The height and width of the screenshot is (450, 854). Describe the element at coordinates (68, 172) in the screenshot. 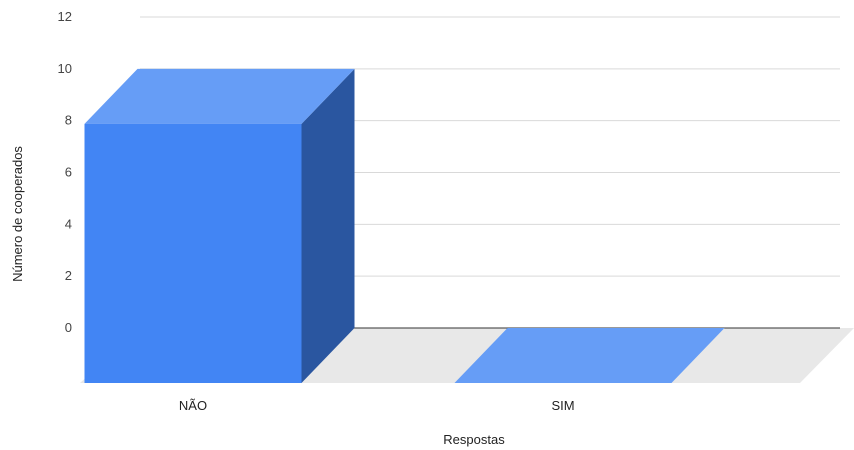

I see `y-tick-label: 6` at that location.